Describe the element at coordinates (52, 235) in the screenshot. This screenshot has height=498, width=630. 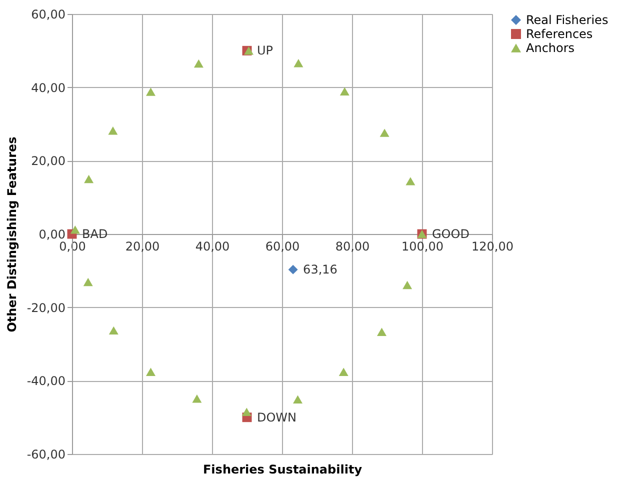
I see `y-tick-label: 0,00` at that location.